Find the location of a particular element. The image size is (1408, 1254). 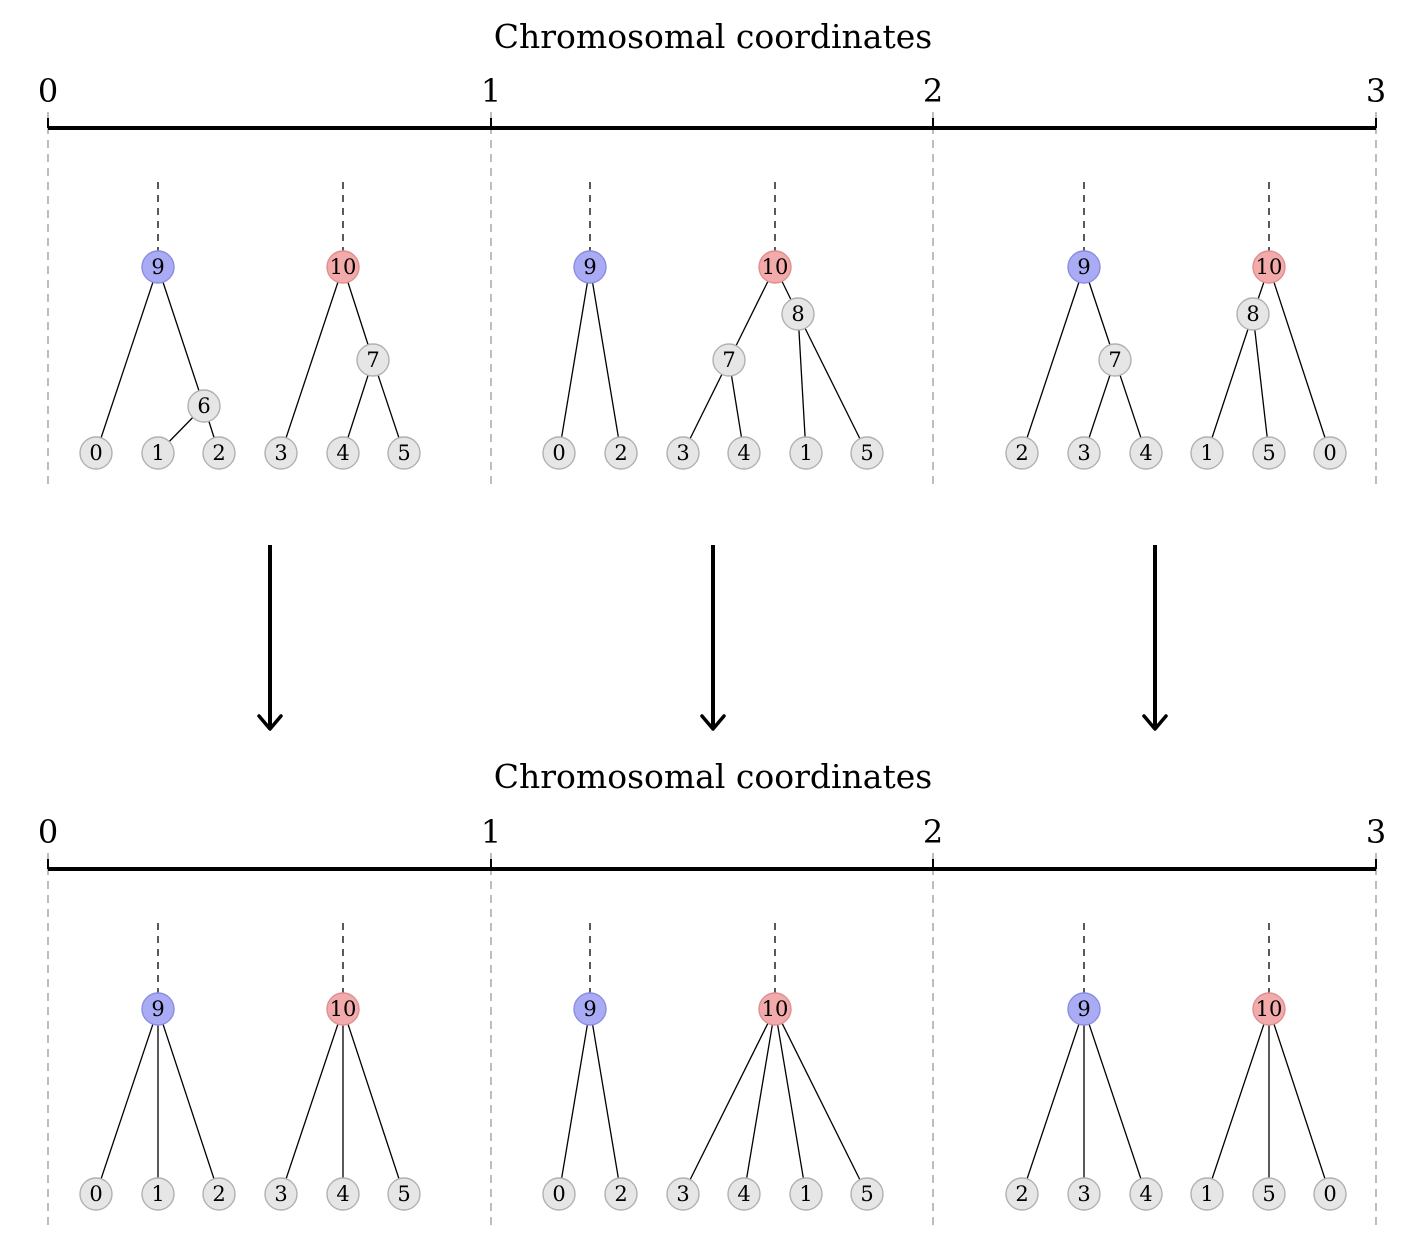

internal-node: 6 is located at coordinates (204, 406).